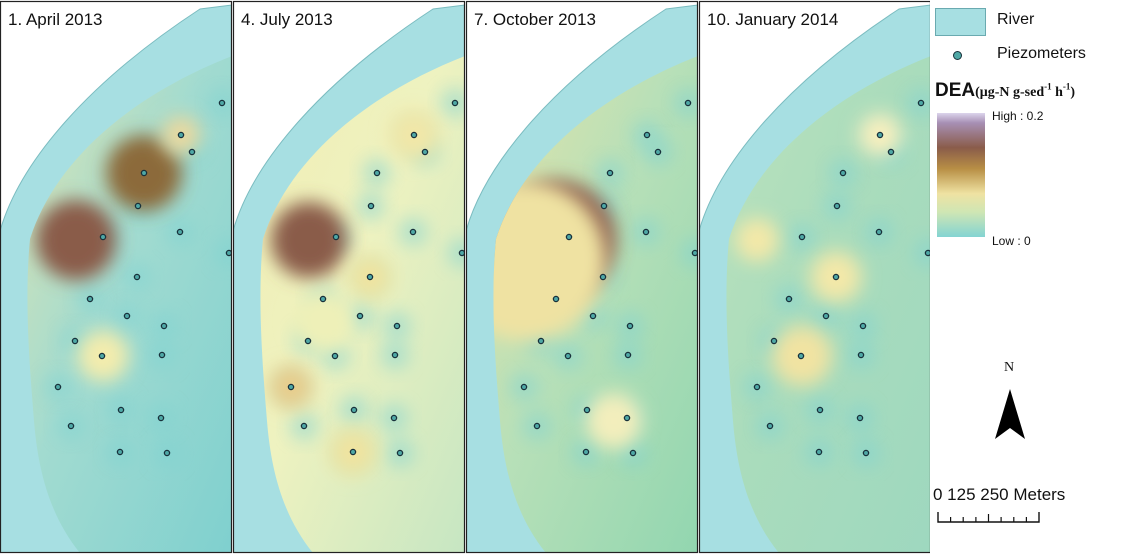 This screenshot has height=554, width=1133. Describe the element at coordinates (535, 19) in the screenshot. I see `panel-title: 7. October 2013` at that location.